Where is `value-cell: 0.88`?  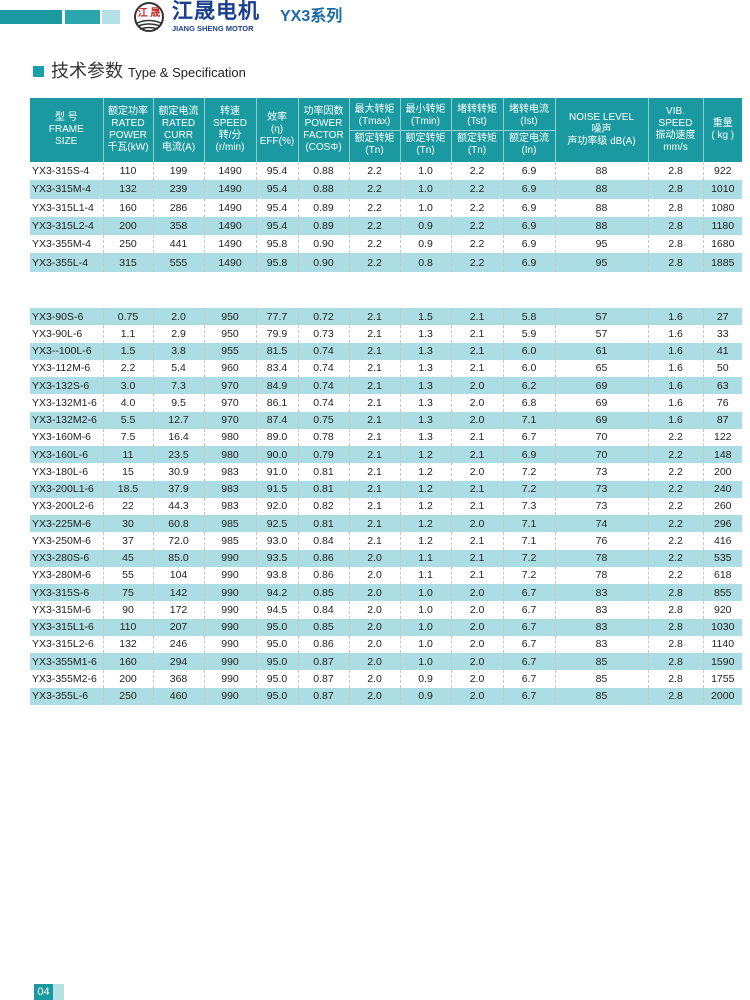
value-cell: 0.88 is located at coordinates (323, 171).